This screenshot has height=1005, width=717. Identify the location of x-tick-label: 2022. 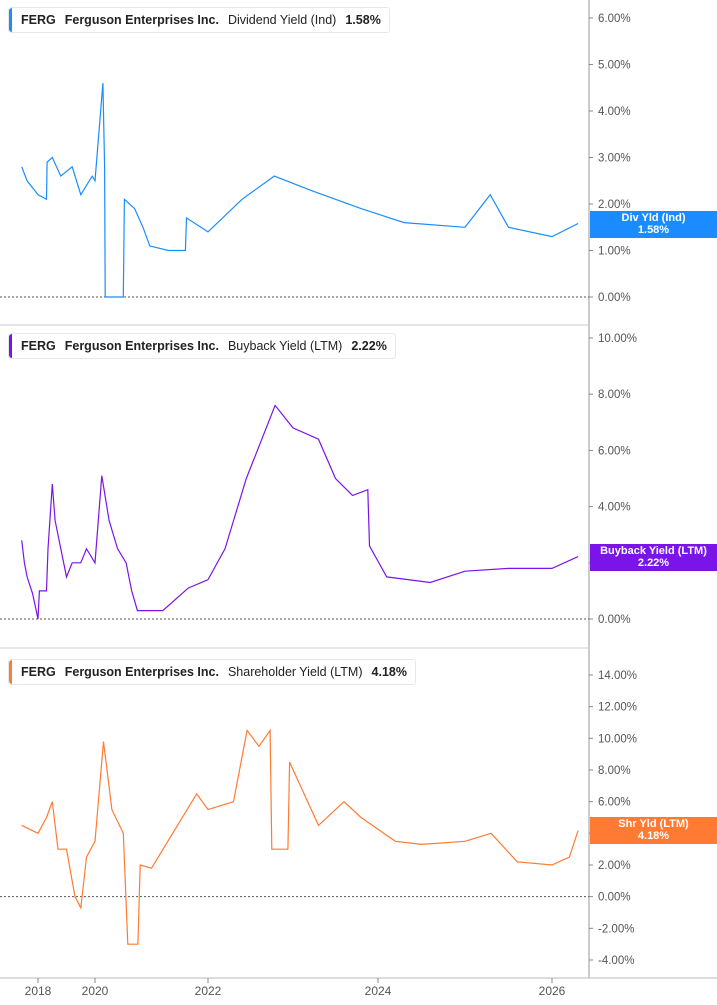
(208, 991).